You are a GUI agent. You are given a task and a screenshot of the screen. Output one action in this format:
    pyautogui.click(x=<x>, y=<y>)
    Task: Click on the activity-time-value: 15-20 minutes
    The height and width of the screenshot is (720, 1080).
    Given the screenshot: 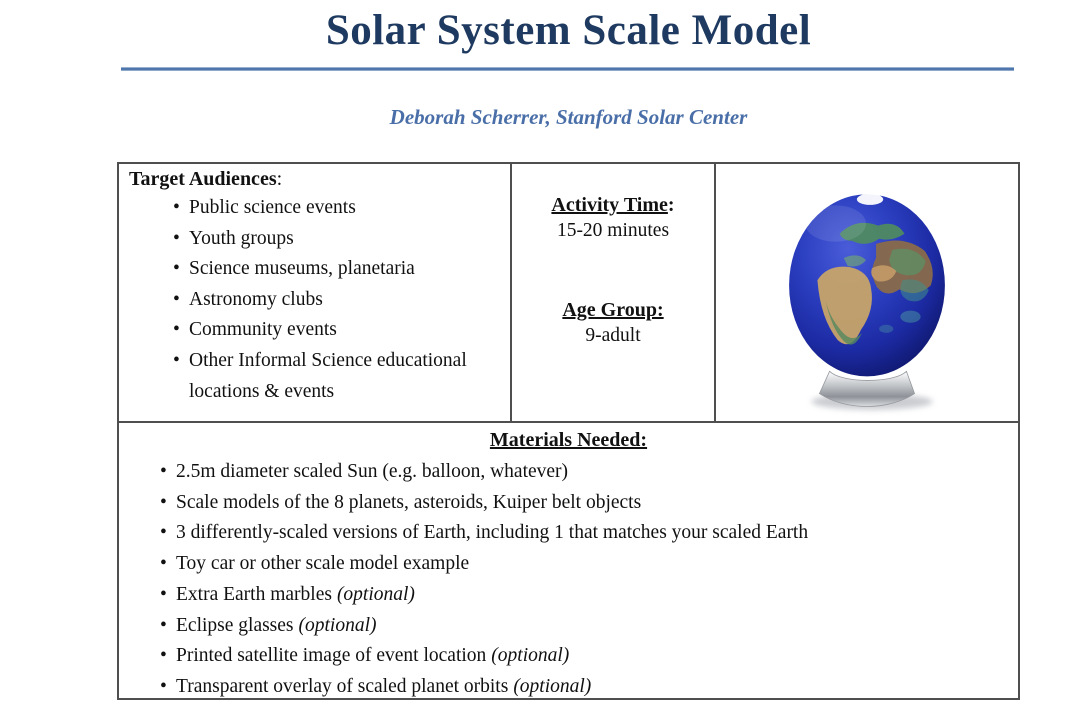 What is the action you would take?
    pyautogui.click(x=613, y=230)
    